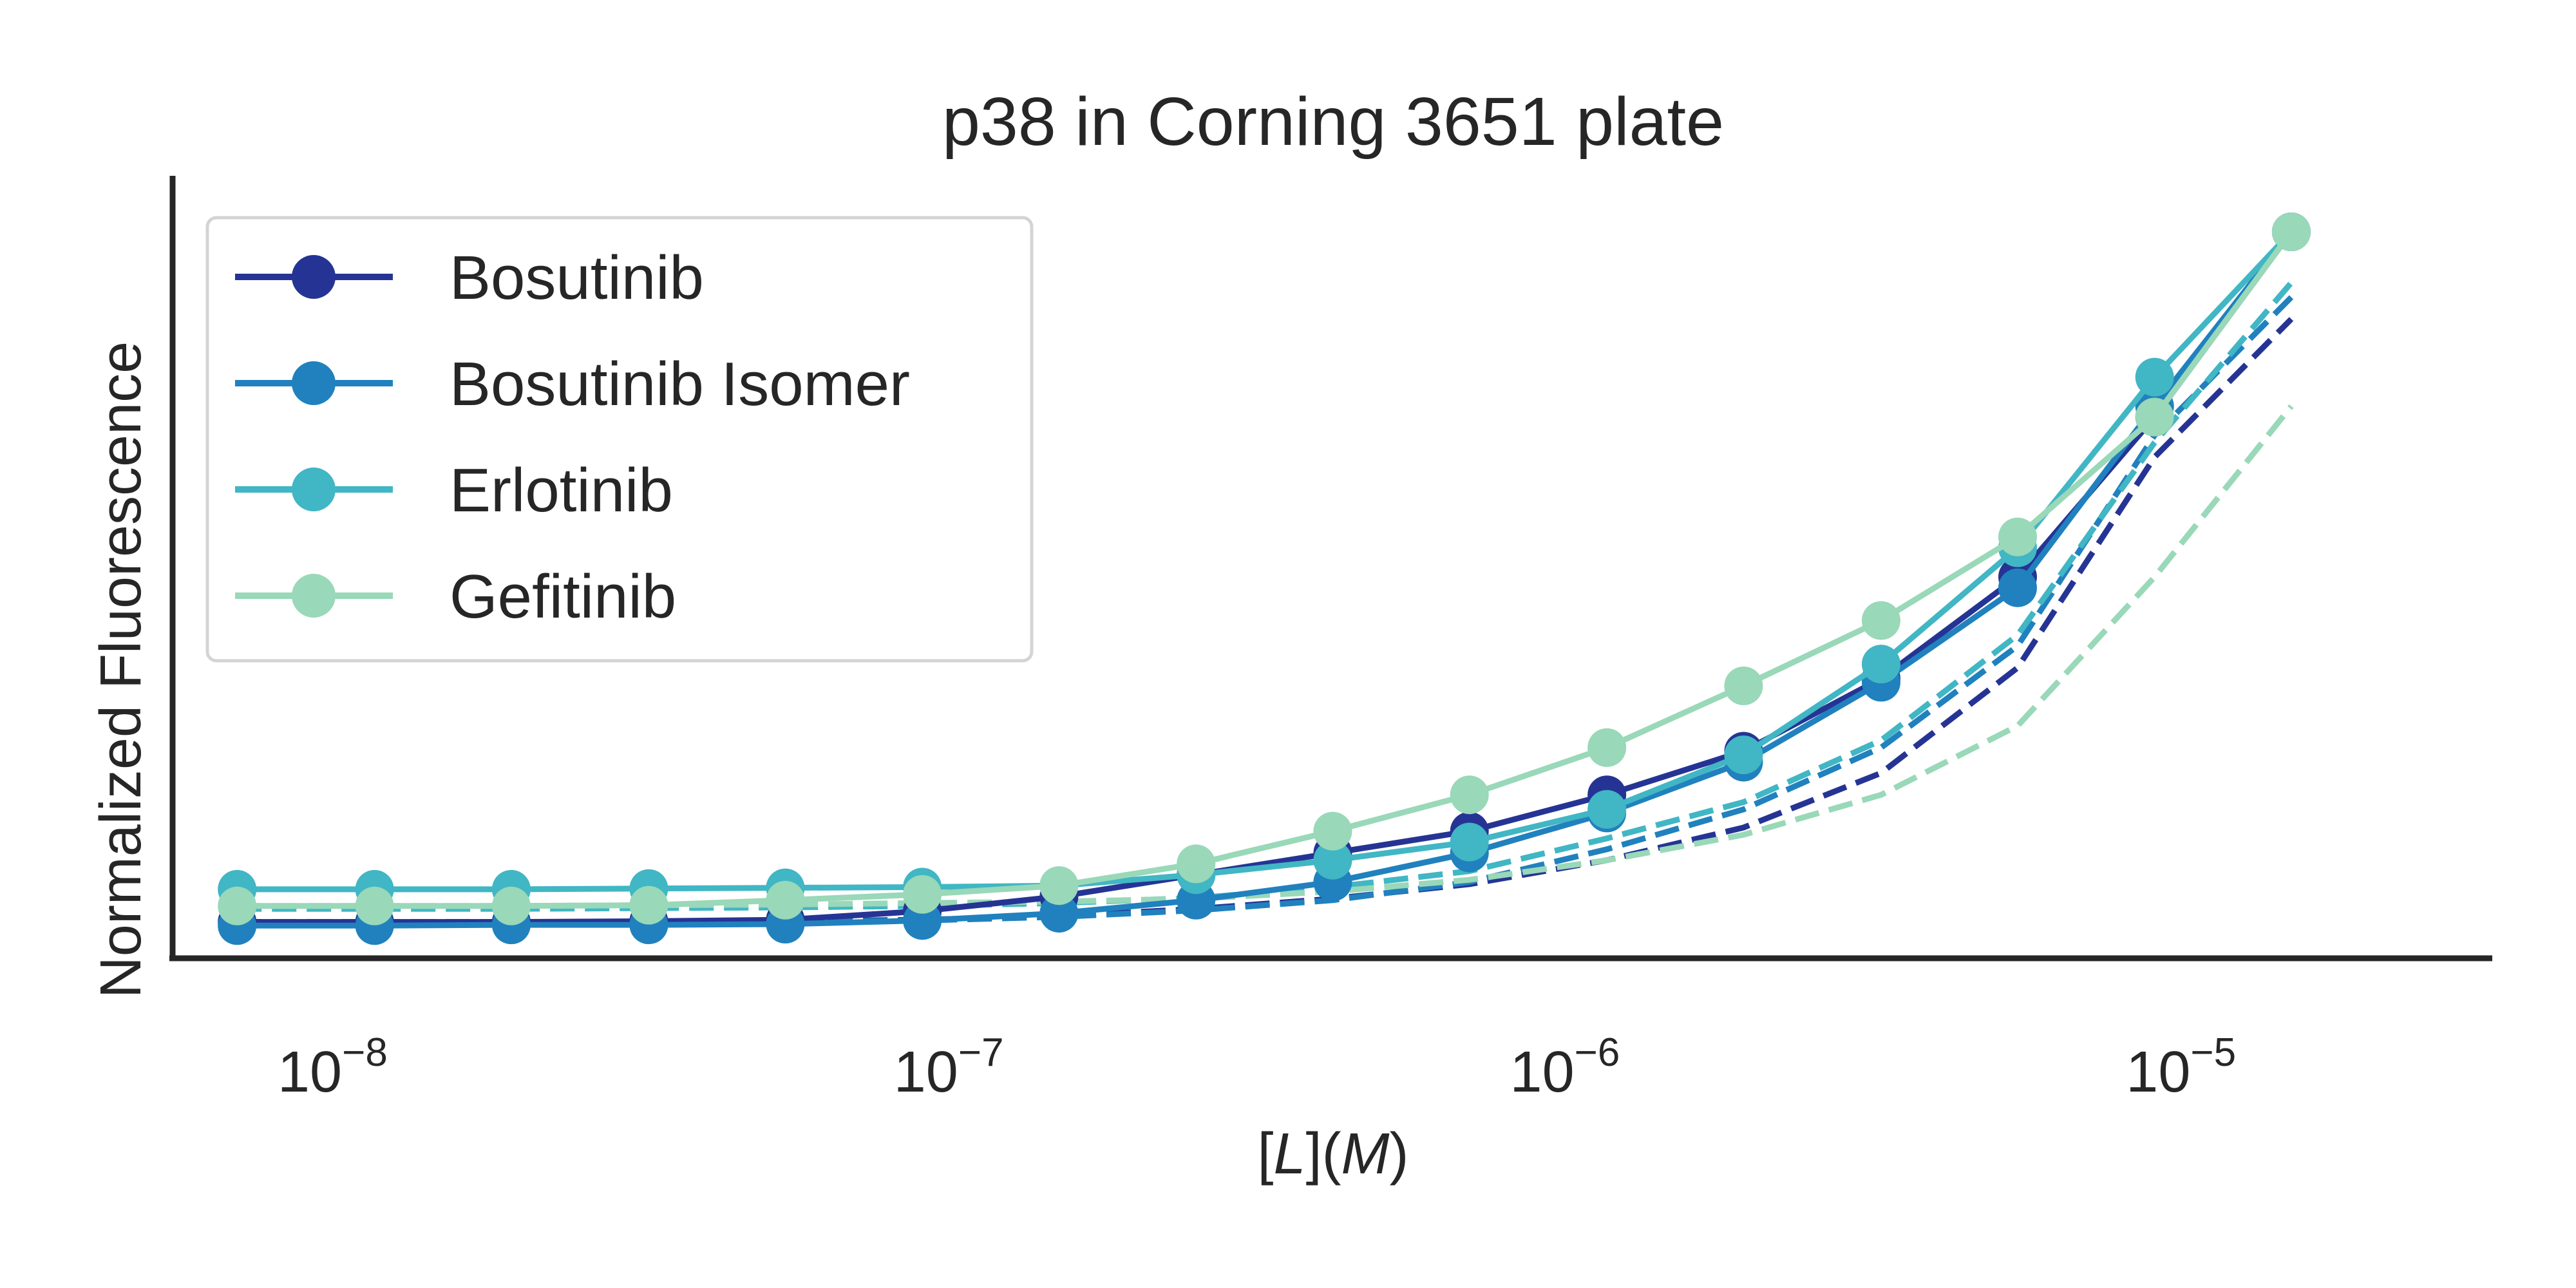 Image resolution: width=2576 pixels, height=1288 pixels. What do you see at coordinates (1257, 1067) in the screenshot?
I see `x-axis-ticks: 10⁻⁸ 10⁻⁷ 10⁻⁶ 10⁻⁵` at bounding box center [1257, 1067].